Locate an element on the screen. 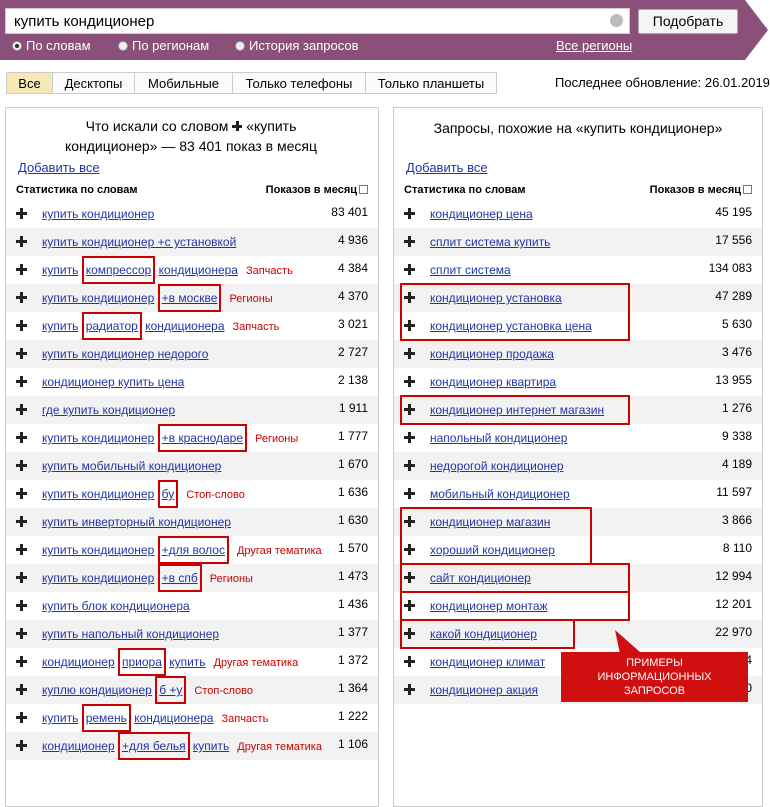 This screenshot has width=770, height=807. clear-icon is located at coordinates (616, 20).